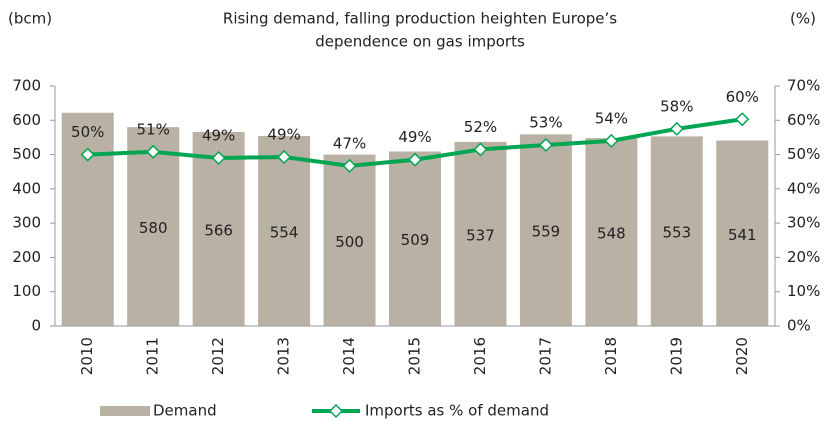 This screenshot has height=426, width=840. I want to click on line-value-label: 50%, so click(87, 132).